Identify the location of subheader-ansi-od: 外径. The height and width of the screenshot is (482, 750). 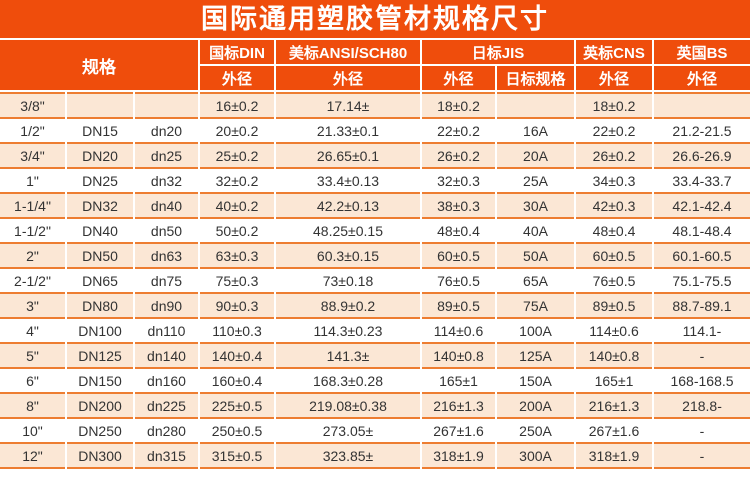
(348, 79).